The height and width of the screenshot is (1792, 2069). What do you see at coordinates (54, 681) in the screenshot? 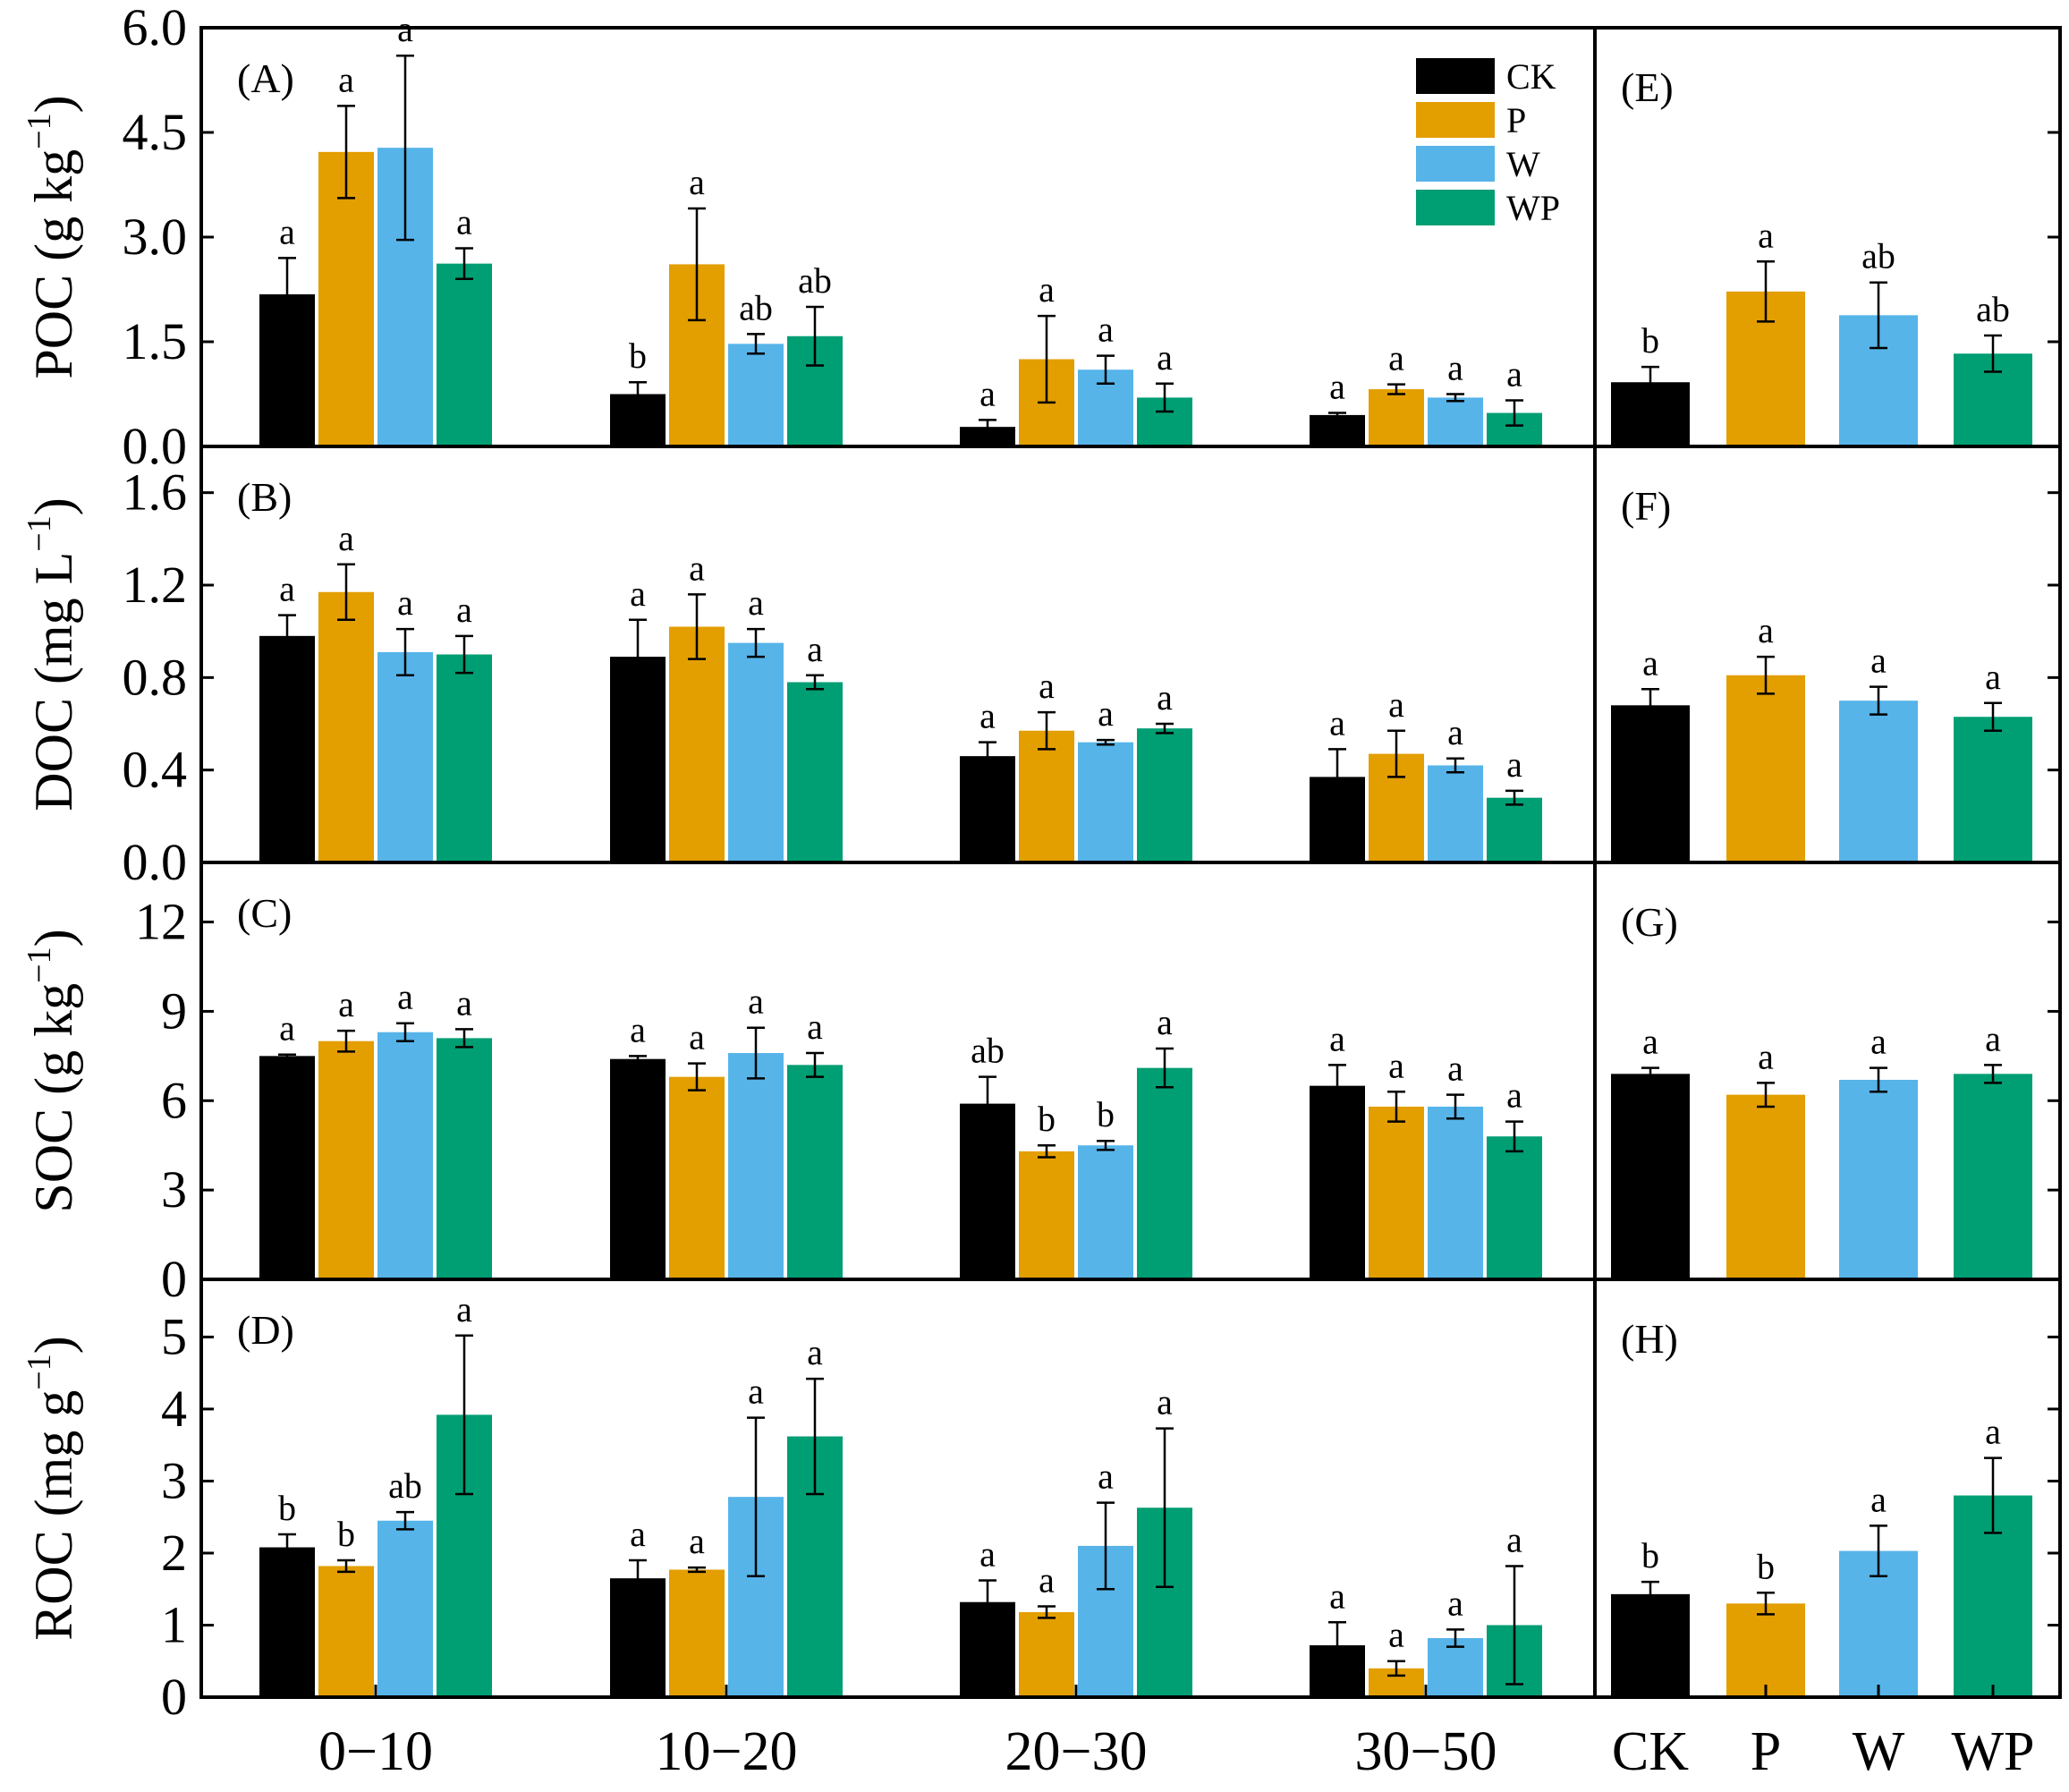
I see `y-axis-title-main: DOC (mg L` at bounding box center [54, 681].